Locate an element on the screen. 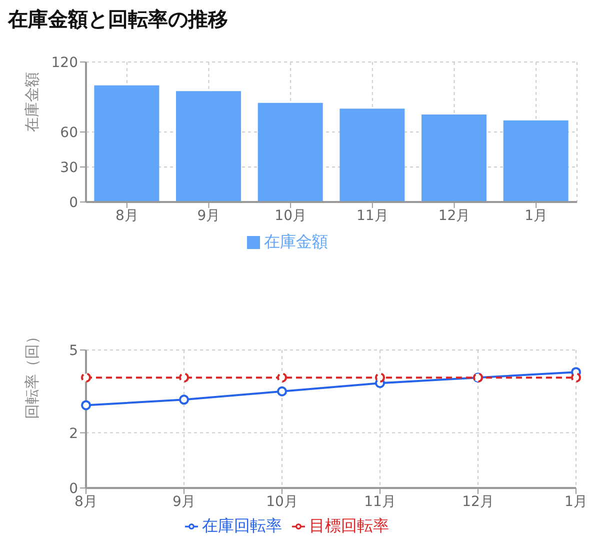 Image resolution: width=593 pixels, height=549 pixels. chart-title: 在庫金額と回転率の推移 is located at coordinates (118, 19).